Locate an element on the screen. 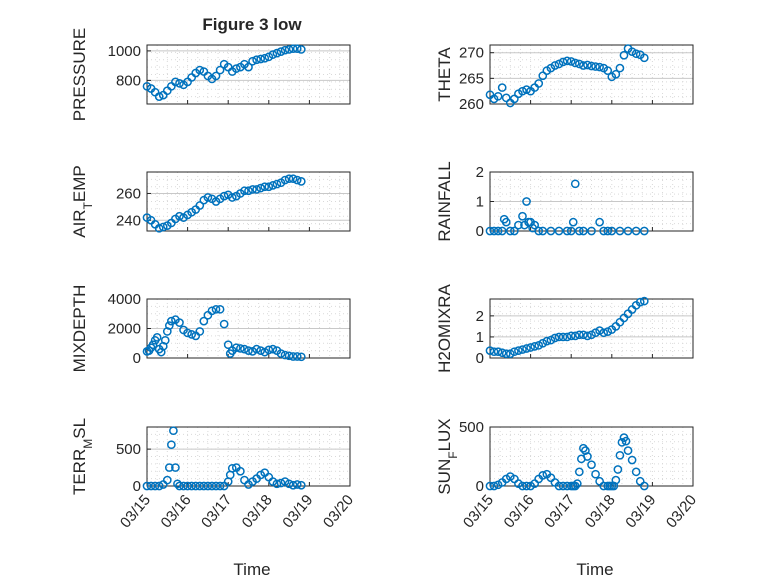 The width and height of the screenshot is (778, 583). x-tick-label: 03/15 is located at coordinates (135, 512).